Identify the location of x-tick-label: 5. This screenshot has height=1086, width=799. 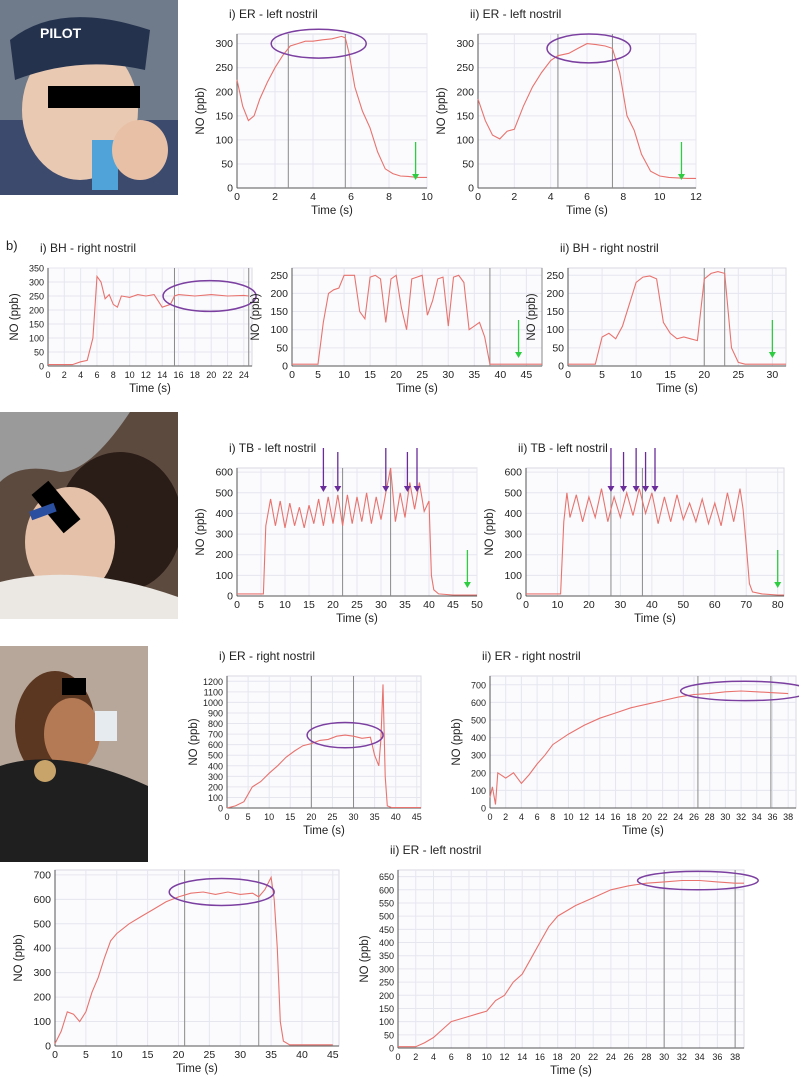
(248, 817).